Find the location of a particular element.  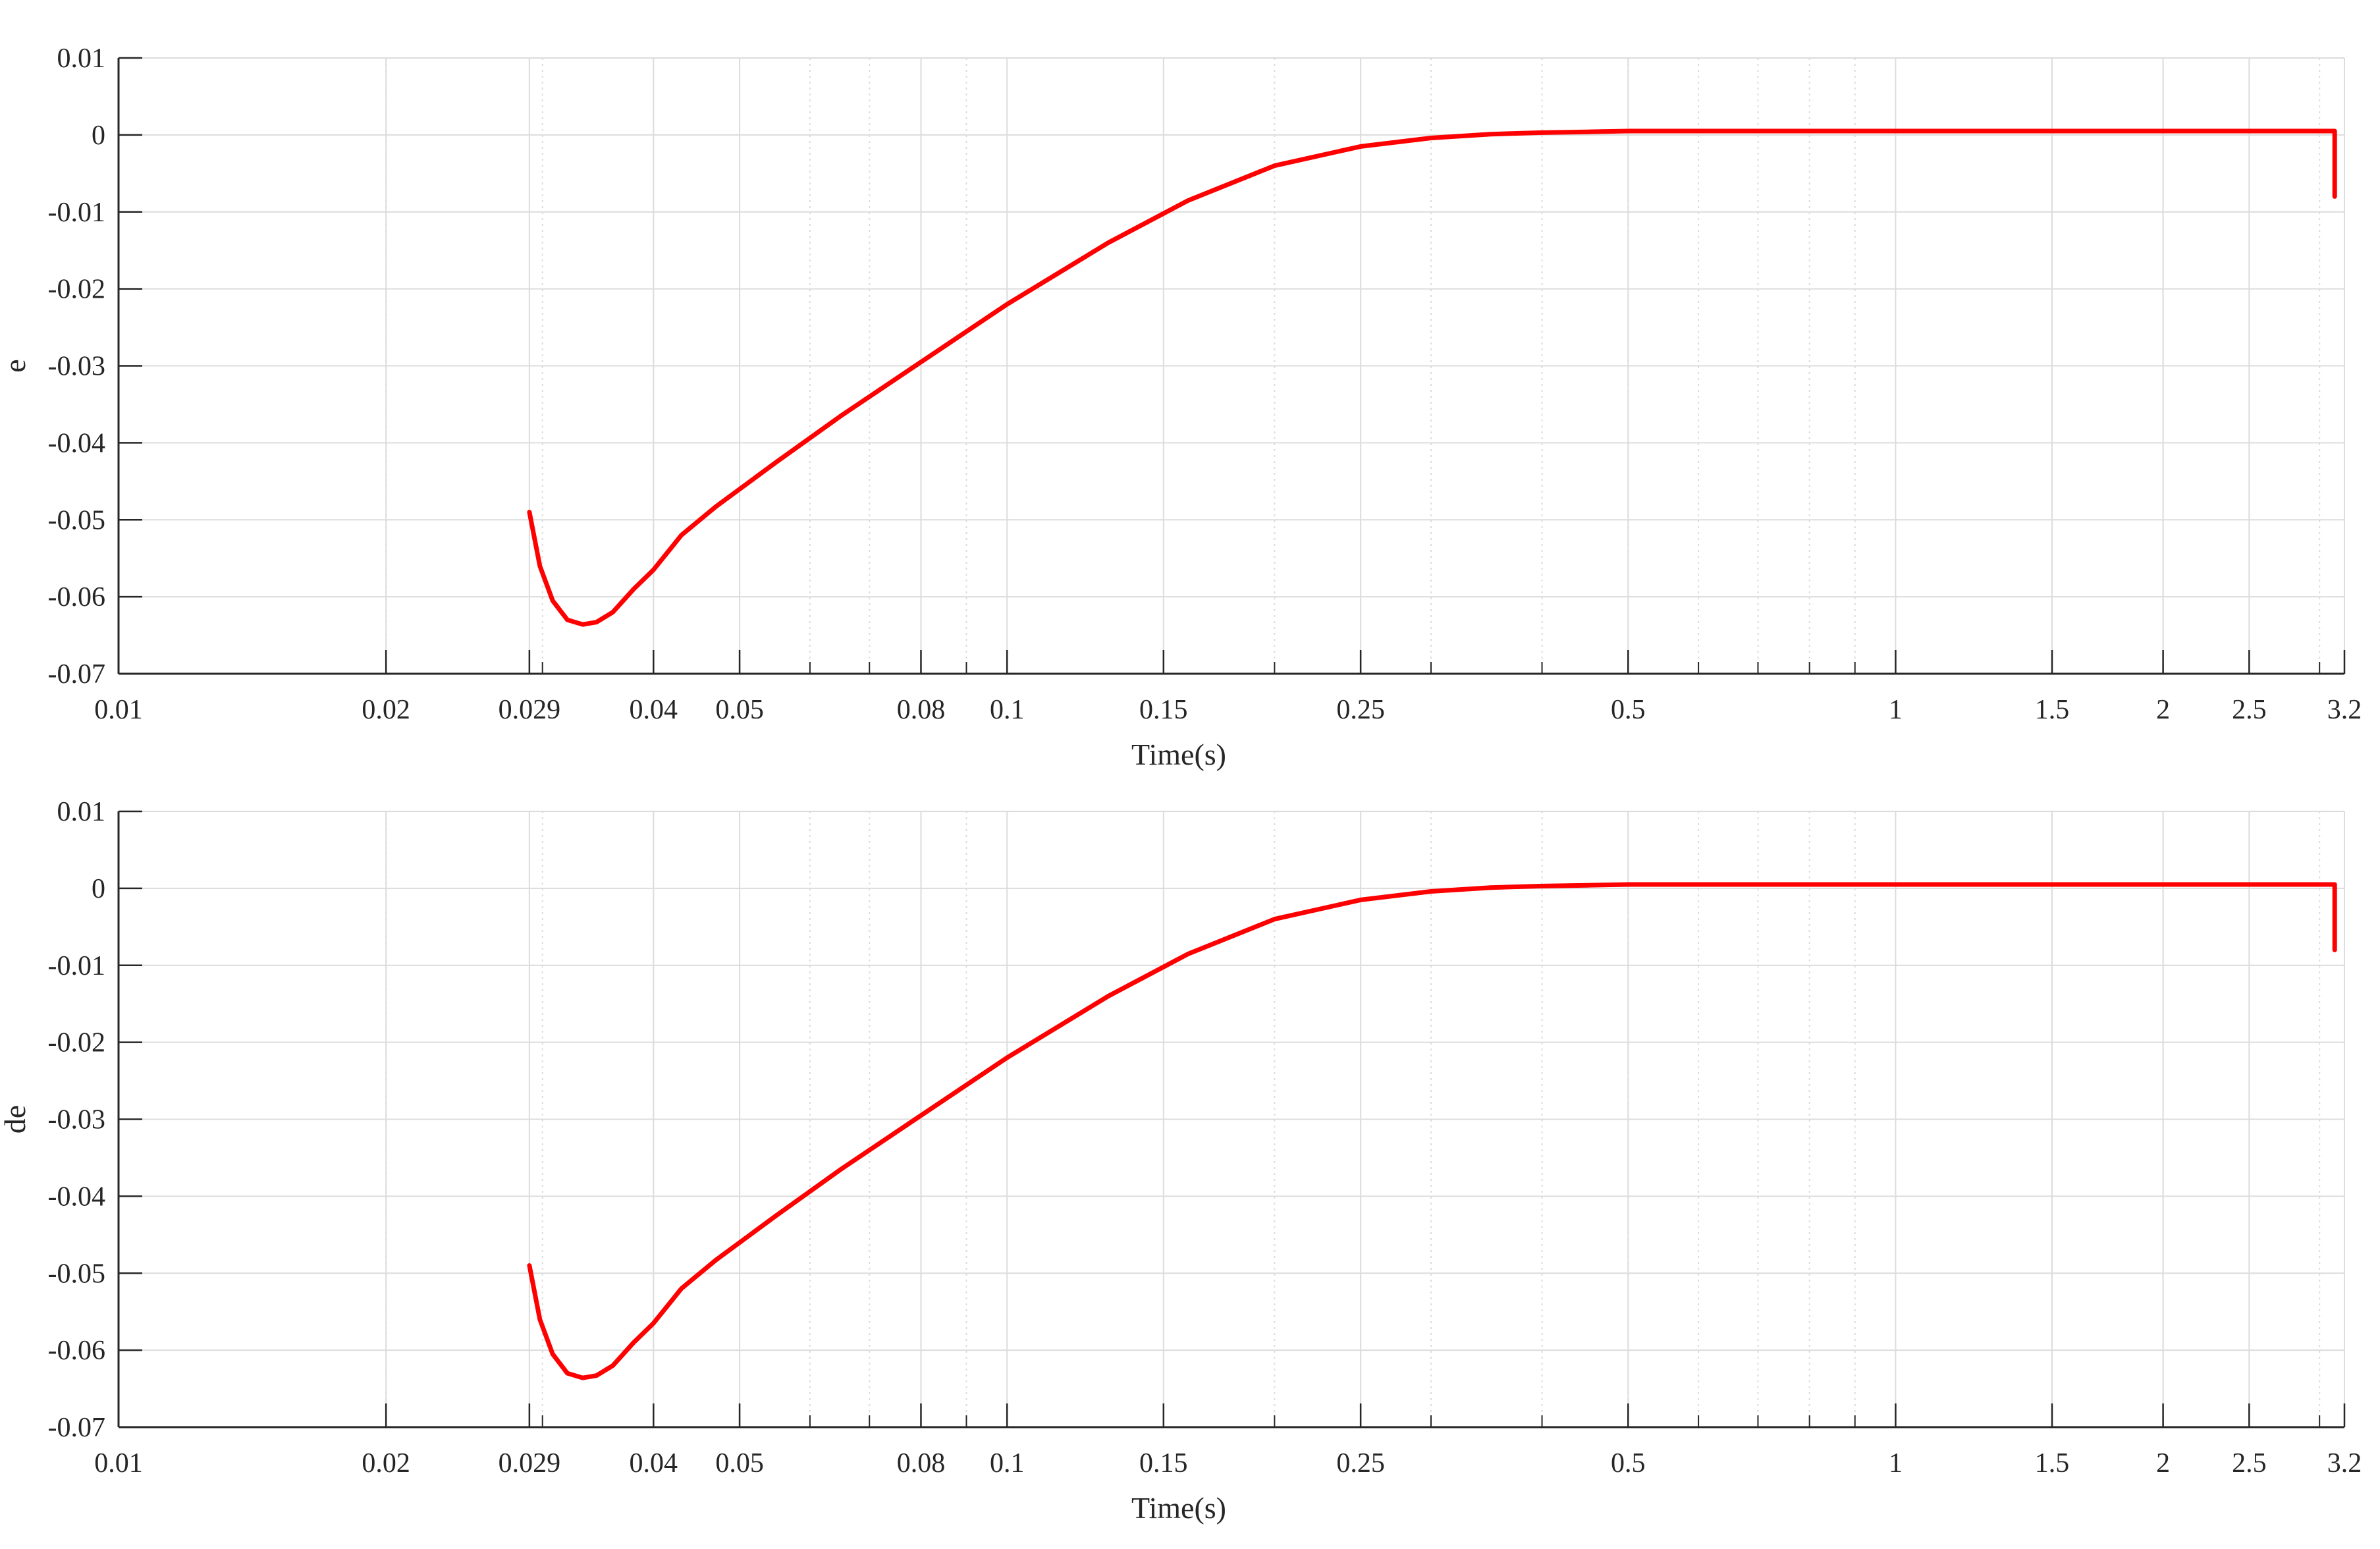

y-axis-title: e is located at coordinates (16, 365).